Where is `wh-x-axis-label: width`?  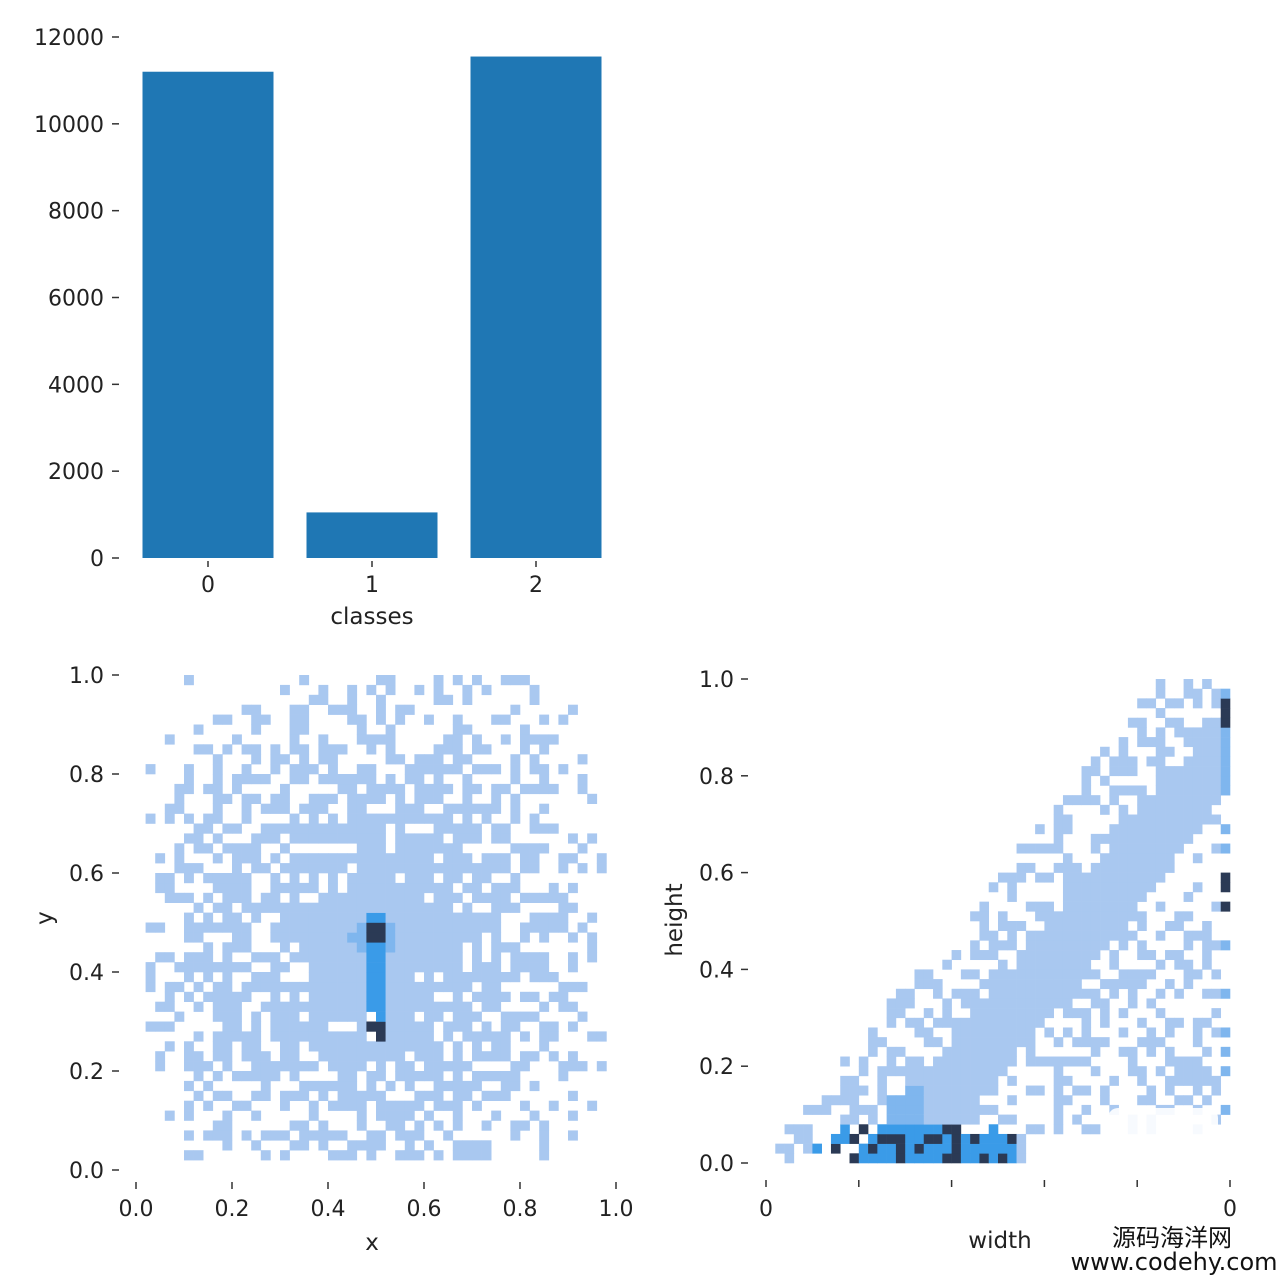 wh-x-axis-label: width is located at coordinates (999, 1241).